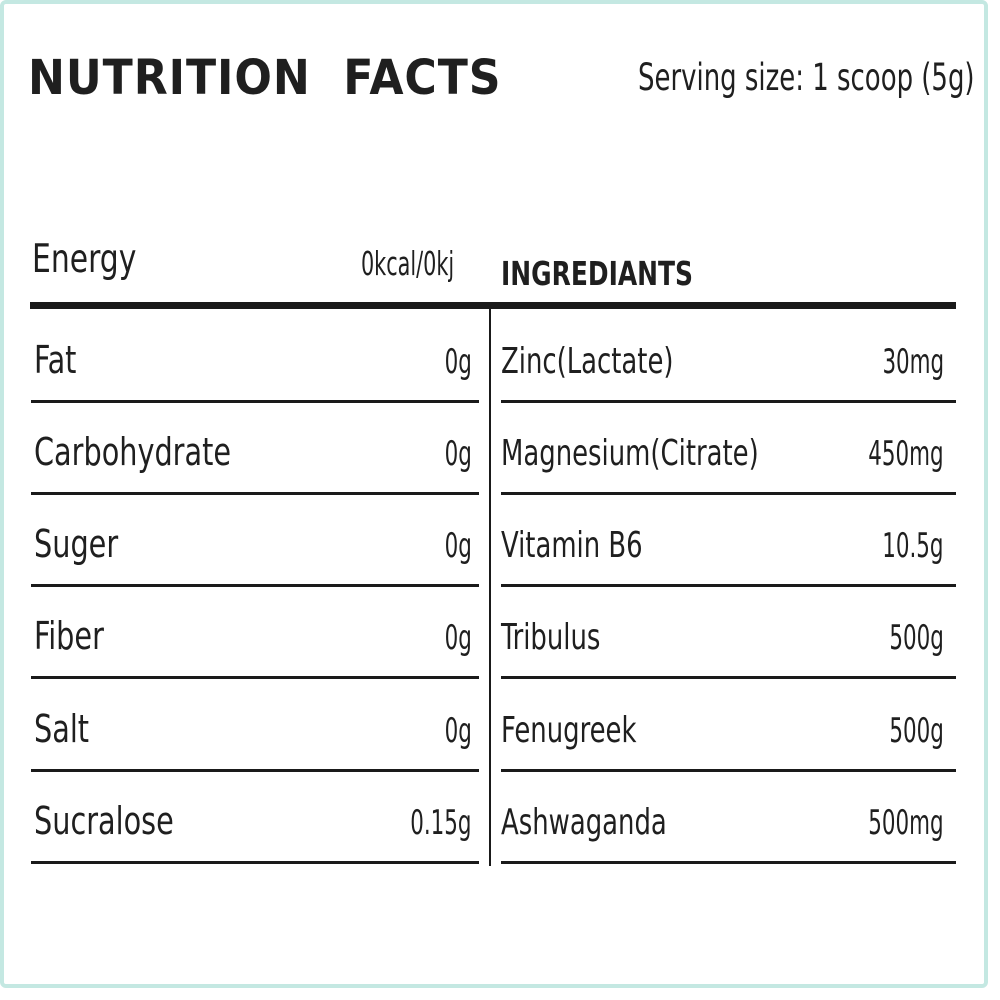 This screenshot has width=1000, height=1000. I want to click on nutrient-row-fat: Fat 0g, so click(255, 357).